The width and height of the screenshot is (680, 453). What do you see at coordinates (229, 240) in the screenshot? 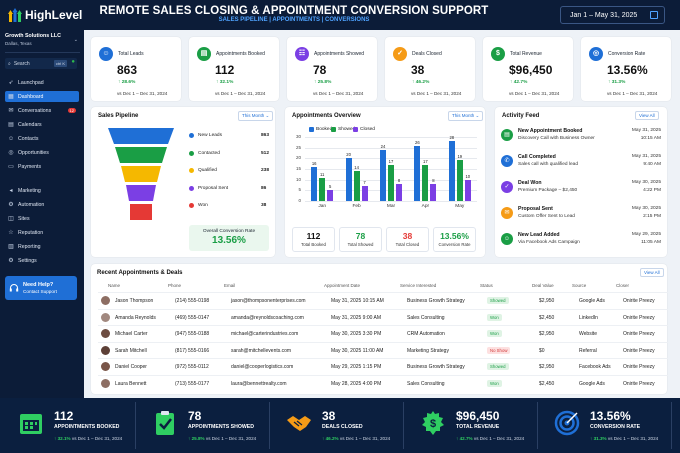
I see `conversion-value: 13.56%` at bounding box center [229, 240].